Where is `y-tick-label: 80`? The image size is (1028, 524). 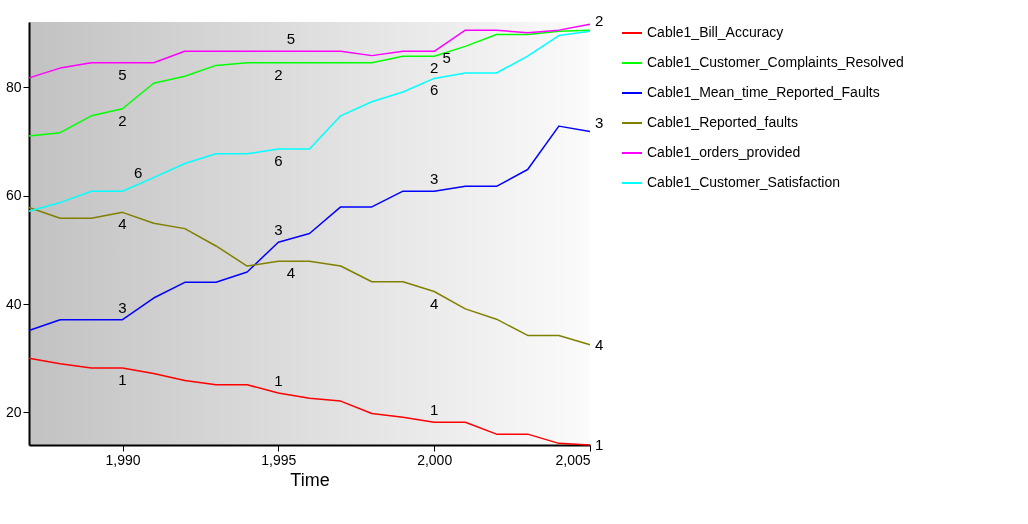
y-tick-label: 80 is located at coordinates (13, 86).